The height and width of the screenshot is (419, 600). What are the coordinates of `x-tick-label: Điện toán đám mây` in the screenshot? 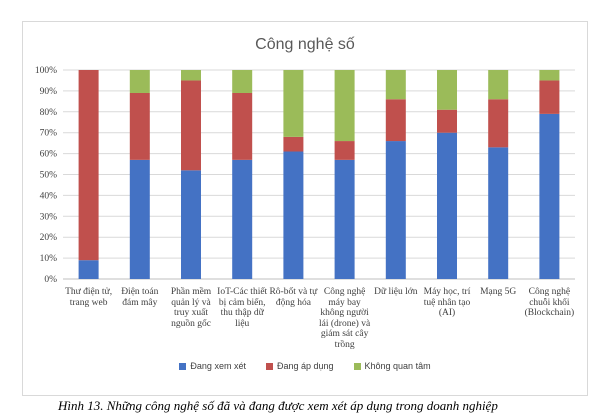 It's located at (140, 297).